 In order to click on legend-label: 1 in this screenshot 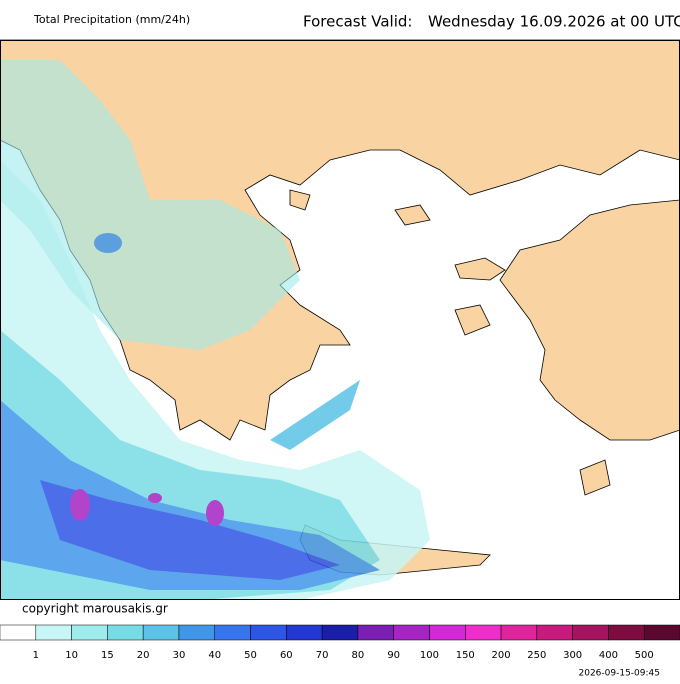, I will do `click(36, 655)`.